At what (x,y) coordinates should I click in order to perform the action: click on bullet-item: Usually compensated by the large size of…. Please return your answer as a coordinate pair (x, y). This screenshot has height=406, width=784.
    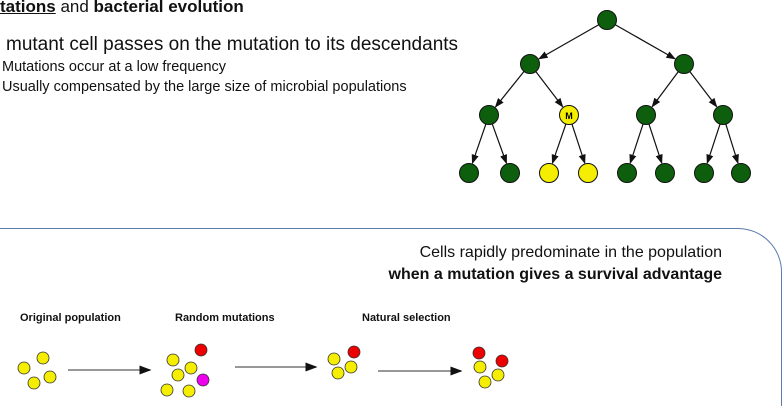
    Looking at the image, I should click on (204, 87).